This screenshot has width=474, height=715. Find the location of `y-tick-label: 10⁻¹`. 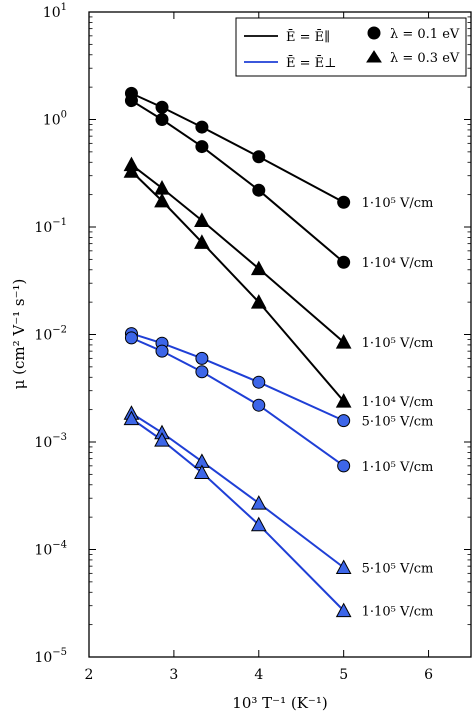

y-tick-label: 10⁻¹ is located at coordinates (50, 226).